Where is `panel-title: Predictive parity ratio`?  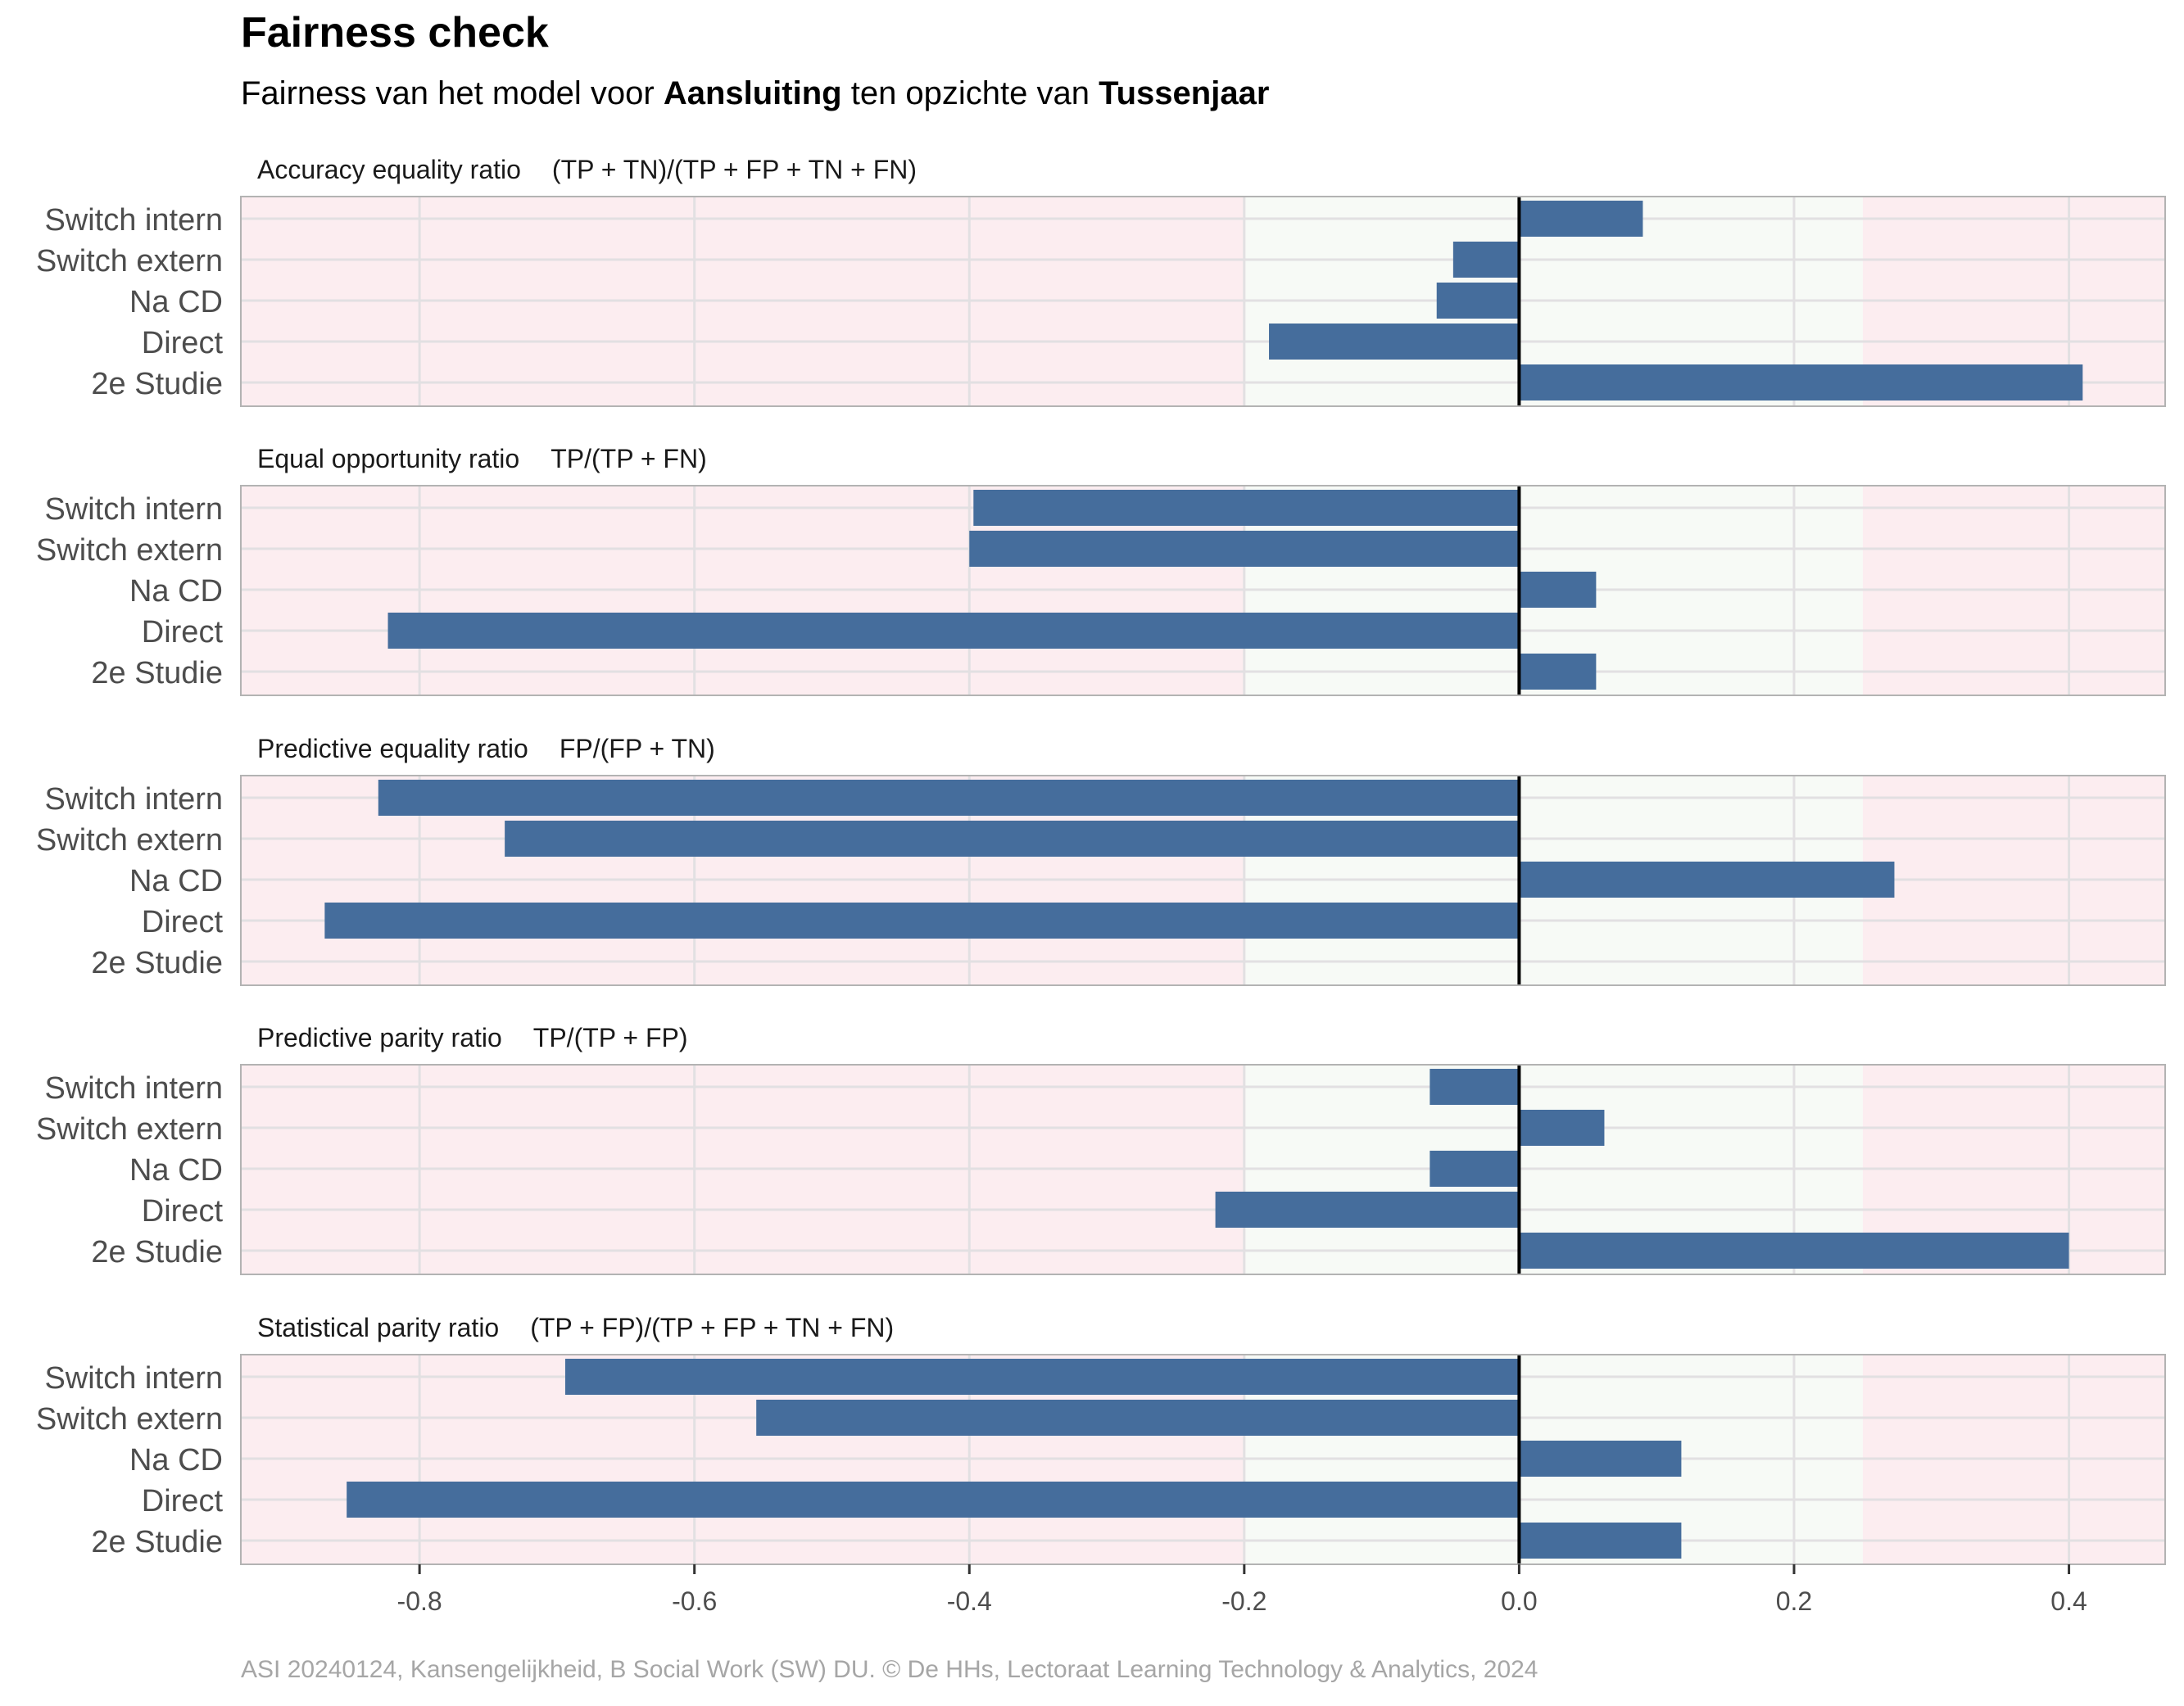 panel-title: Predictive parity ratio is located at coordinates (379, 1037).